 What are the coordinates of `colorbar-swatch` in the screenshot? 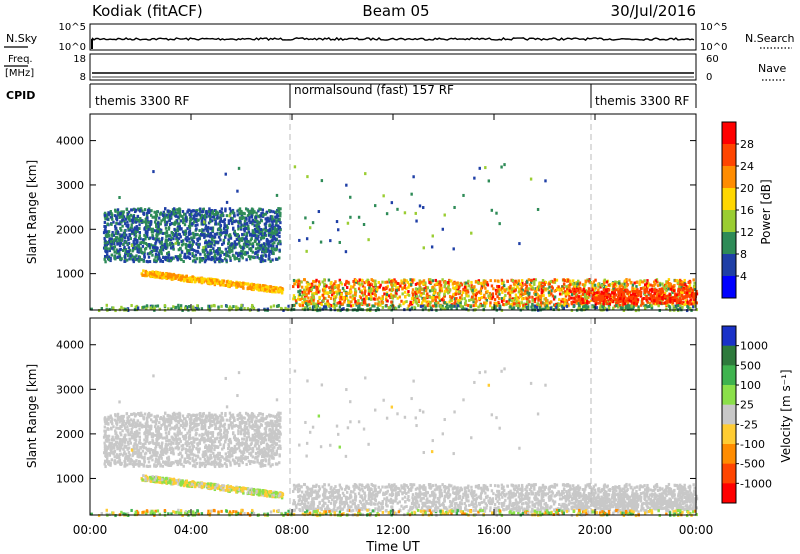 It's located at (729, 133).